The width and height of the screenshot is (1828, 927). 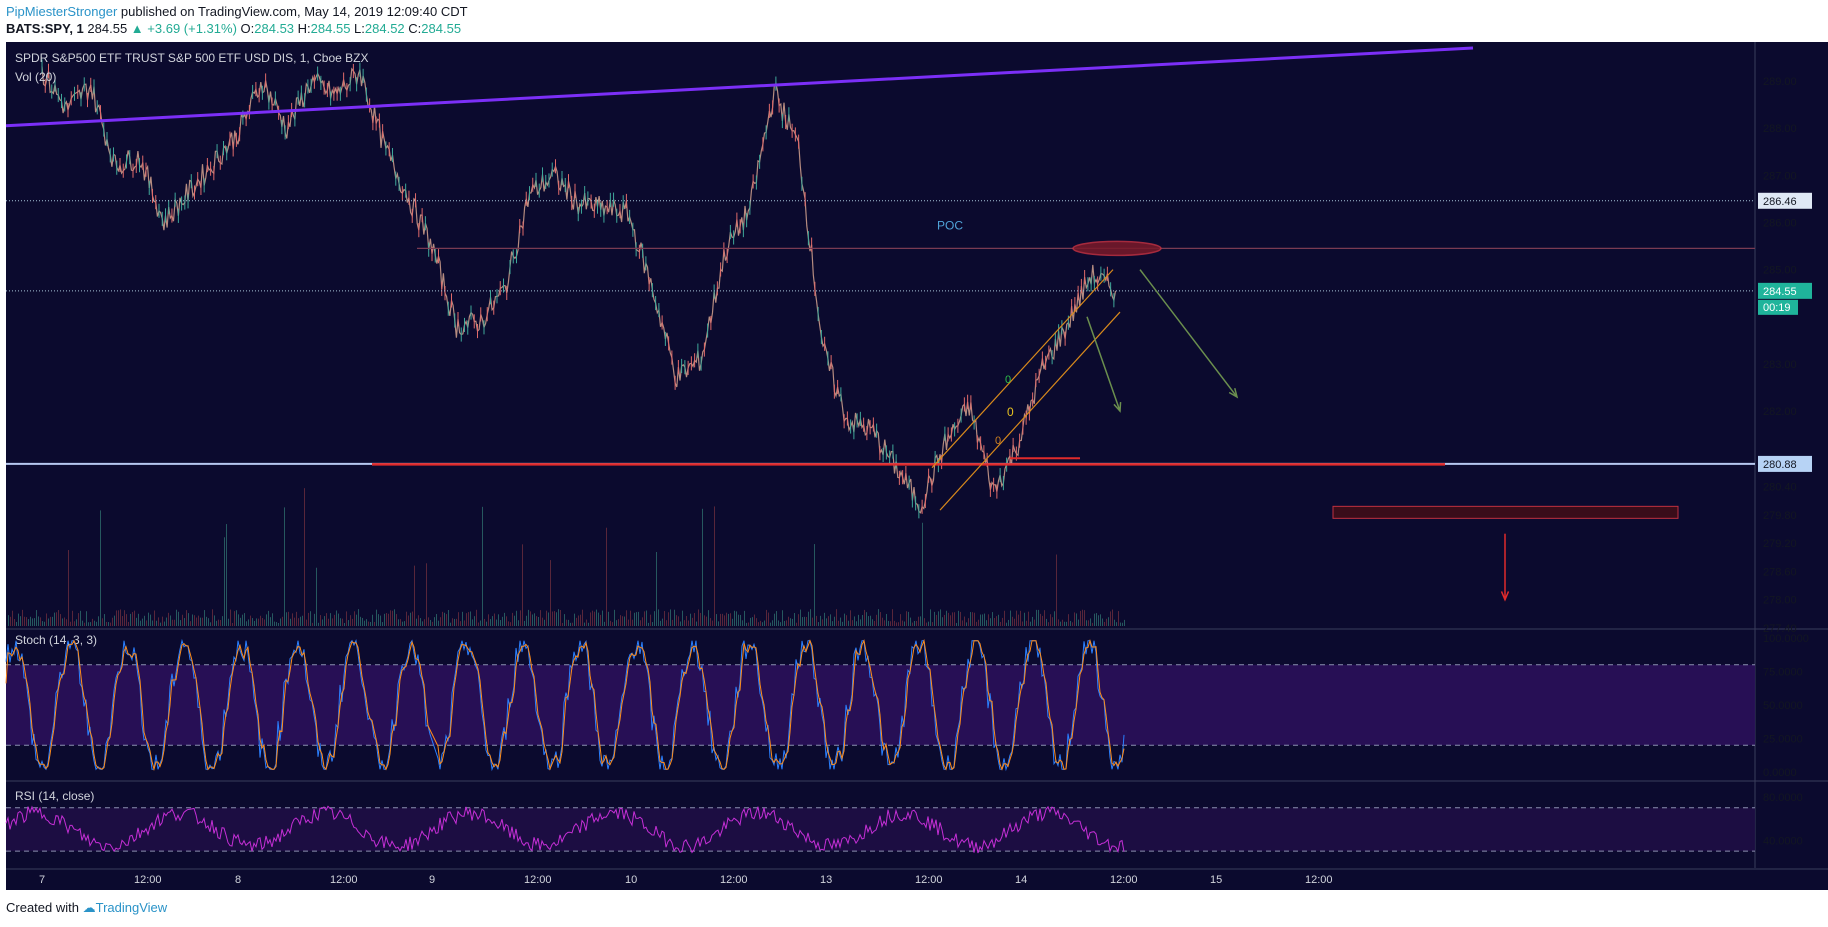 What do you see at coordinates (1780, 601) in the screenshot?
I see `price-tick-label: 278.00` at bounding box center [1780, 601].